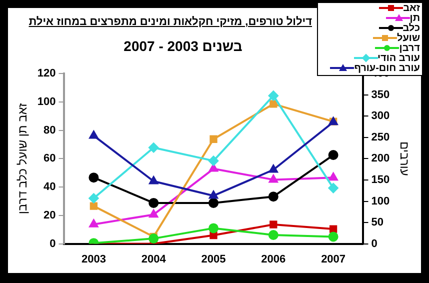 This screenshot has height=283, width=429. Describe the element at coordinates (374, 244) in the screenshot. I see `y2-tick-label: 0` at that location.